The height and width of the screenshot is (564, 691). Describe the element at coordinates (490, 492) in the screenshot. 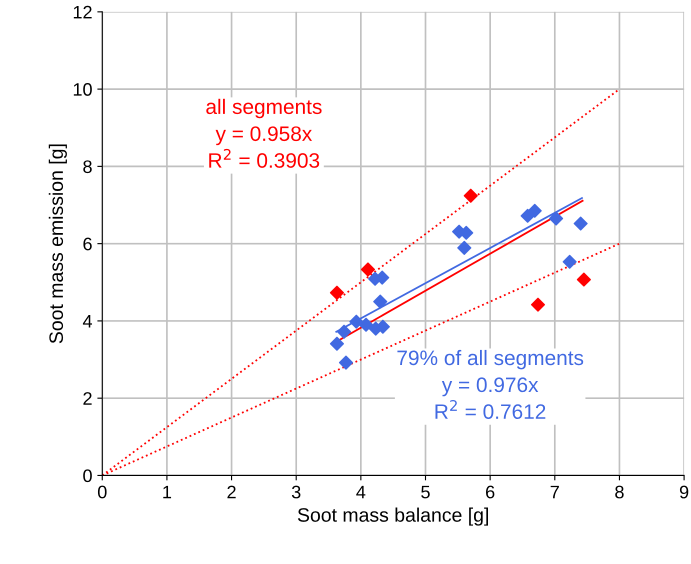

I see `x-tick-label: 6` at that location.